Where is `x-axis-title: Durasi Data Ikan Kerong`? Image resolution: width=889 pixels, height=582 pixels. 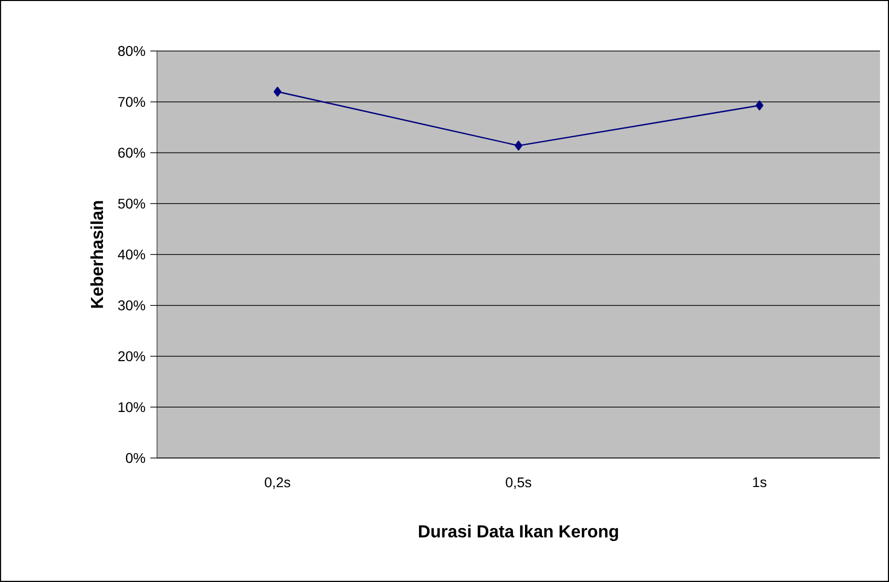
x-axis-title: Durasi Data Ikan Kerong is located at coordinates (518, 533).